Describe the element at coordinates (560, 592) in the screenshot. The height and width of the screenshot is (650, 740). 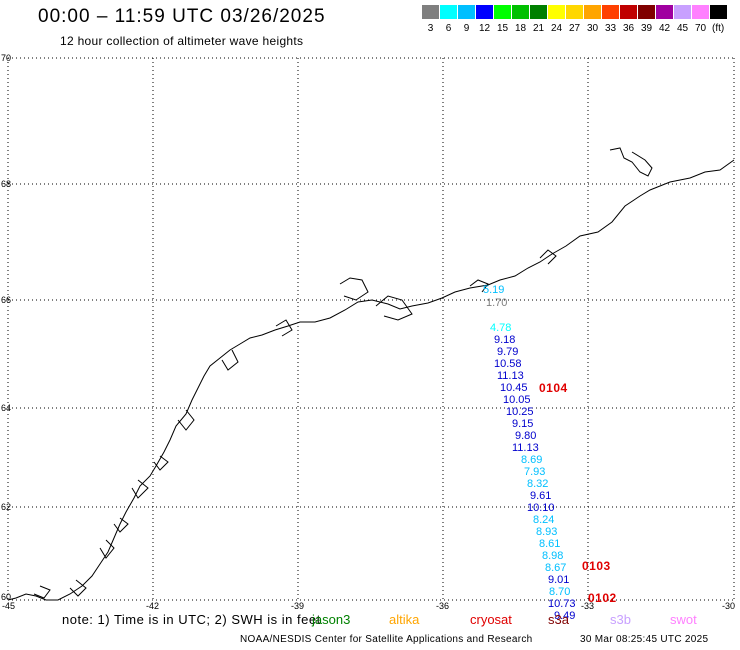
I see `wave-height-label: 8.70` at that location.